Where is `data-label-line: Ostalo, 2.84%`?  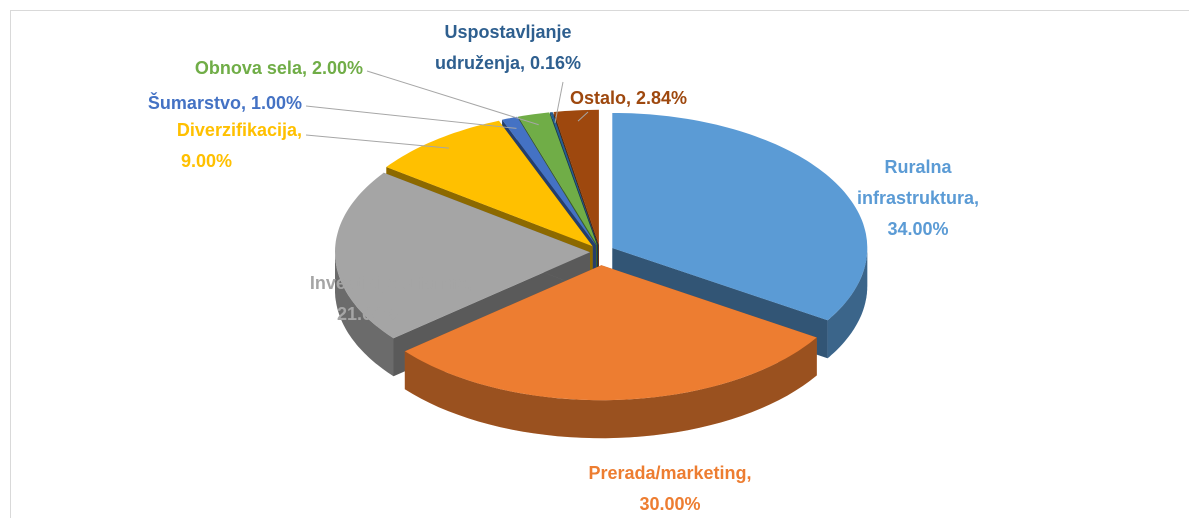 data-label-line: Ostalo, 2.84% is located at coordinates (628, 98).